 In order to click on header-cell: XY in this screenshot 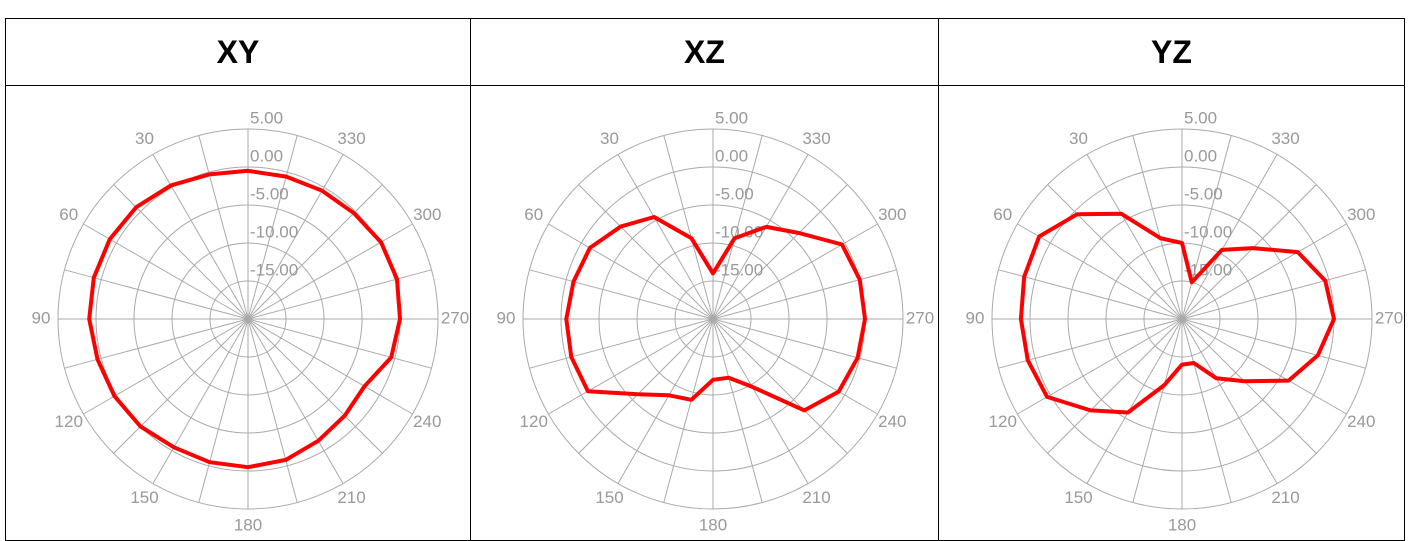, I will do `click(238, 52)`.